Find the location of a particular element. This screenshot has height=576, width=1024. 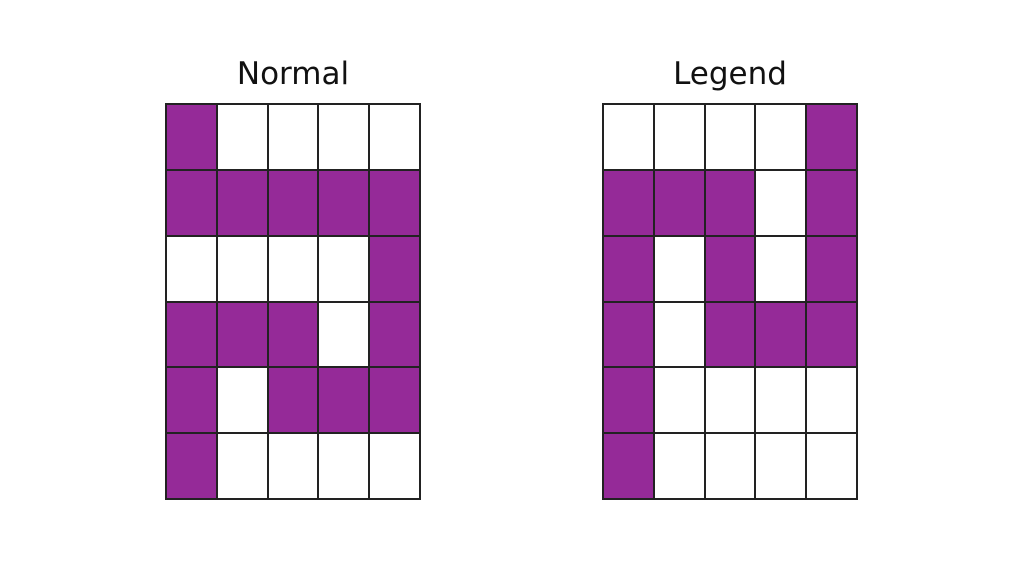

normal-title: Normal is located at coordinates (293, 74).